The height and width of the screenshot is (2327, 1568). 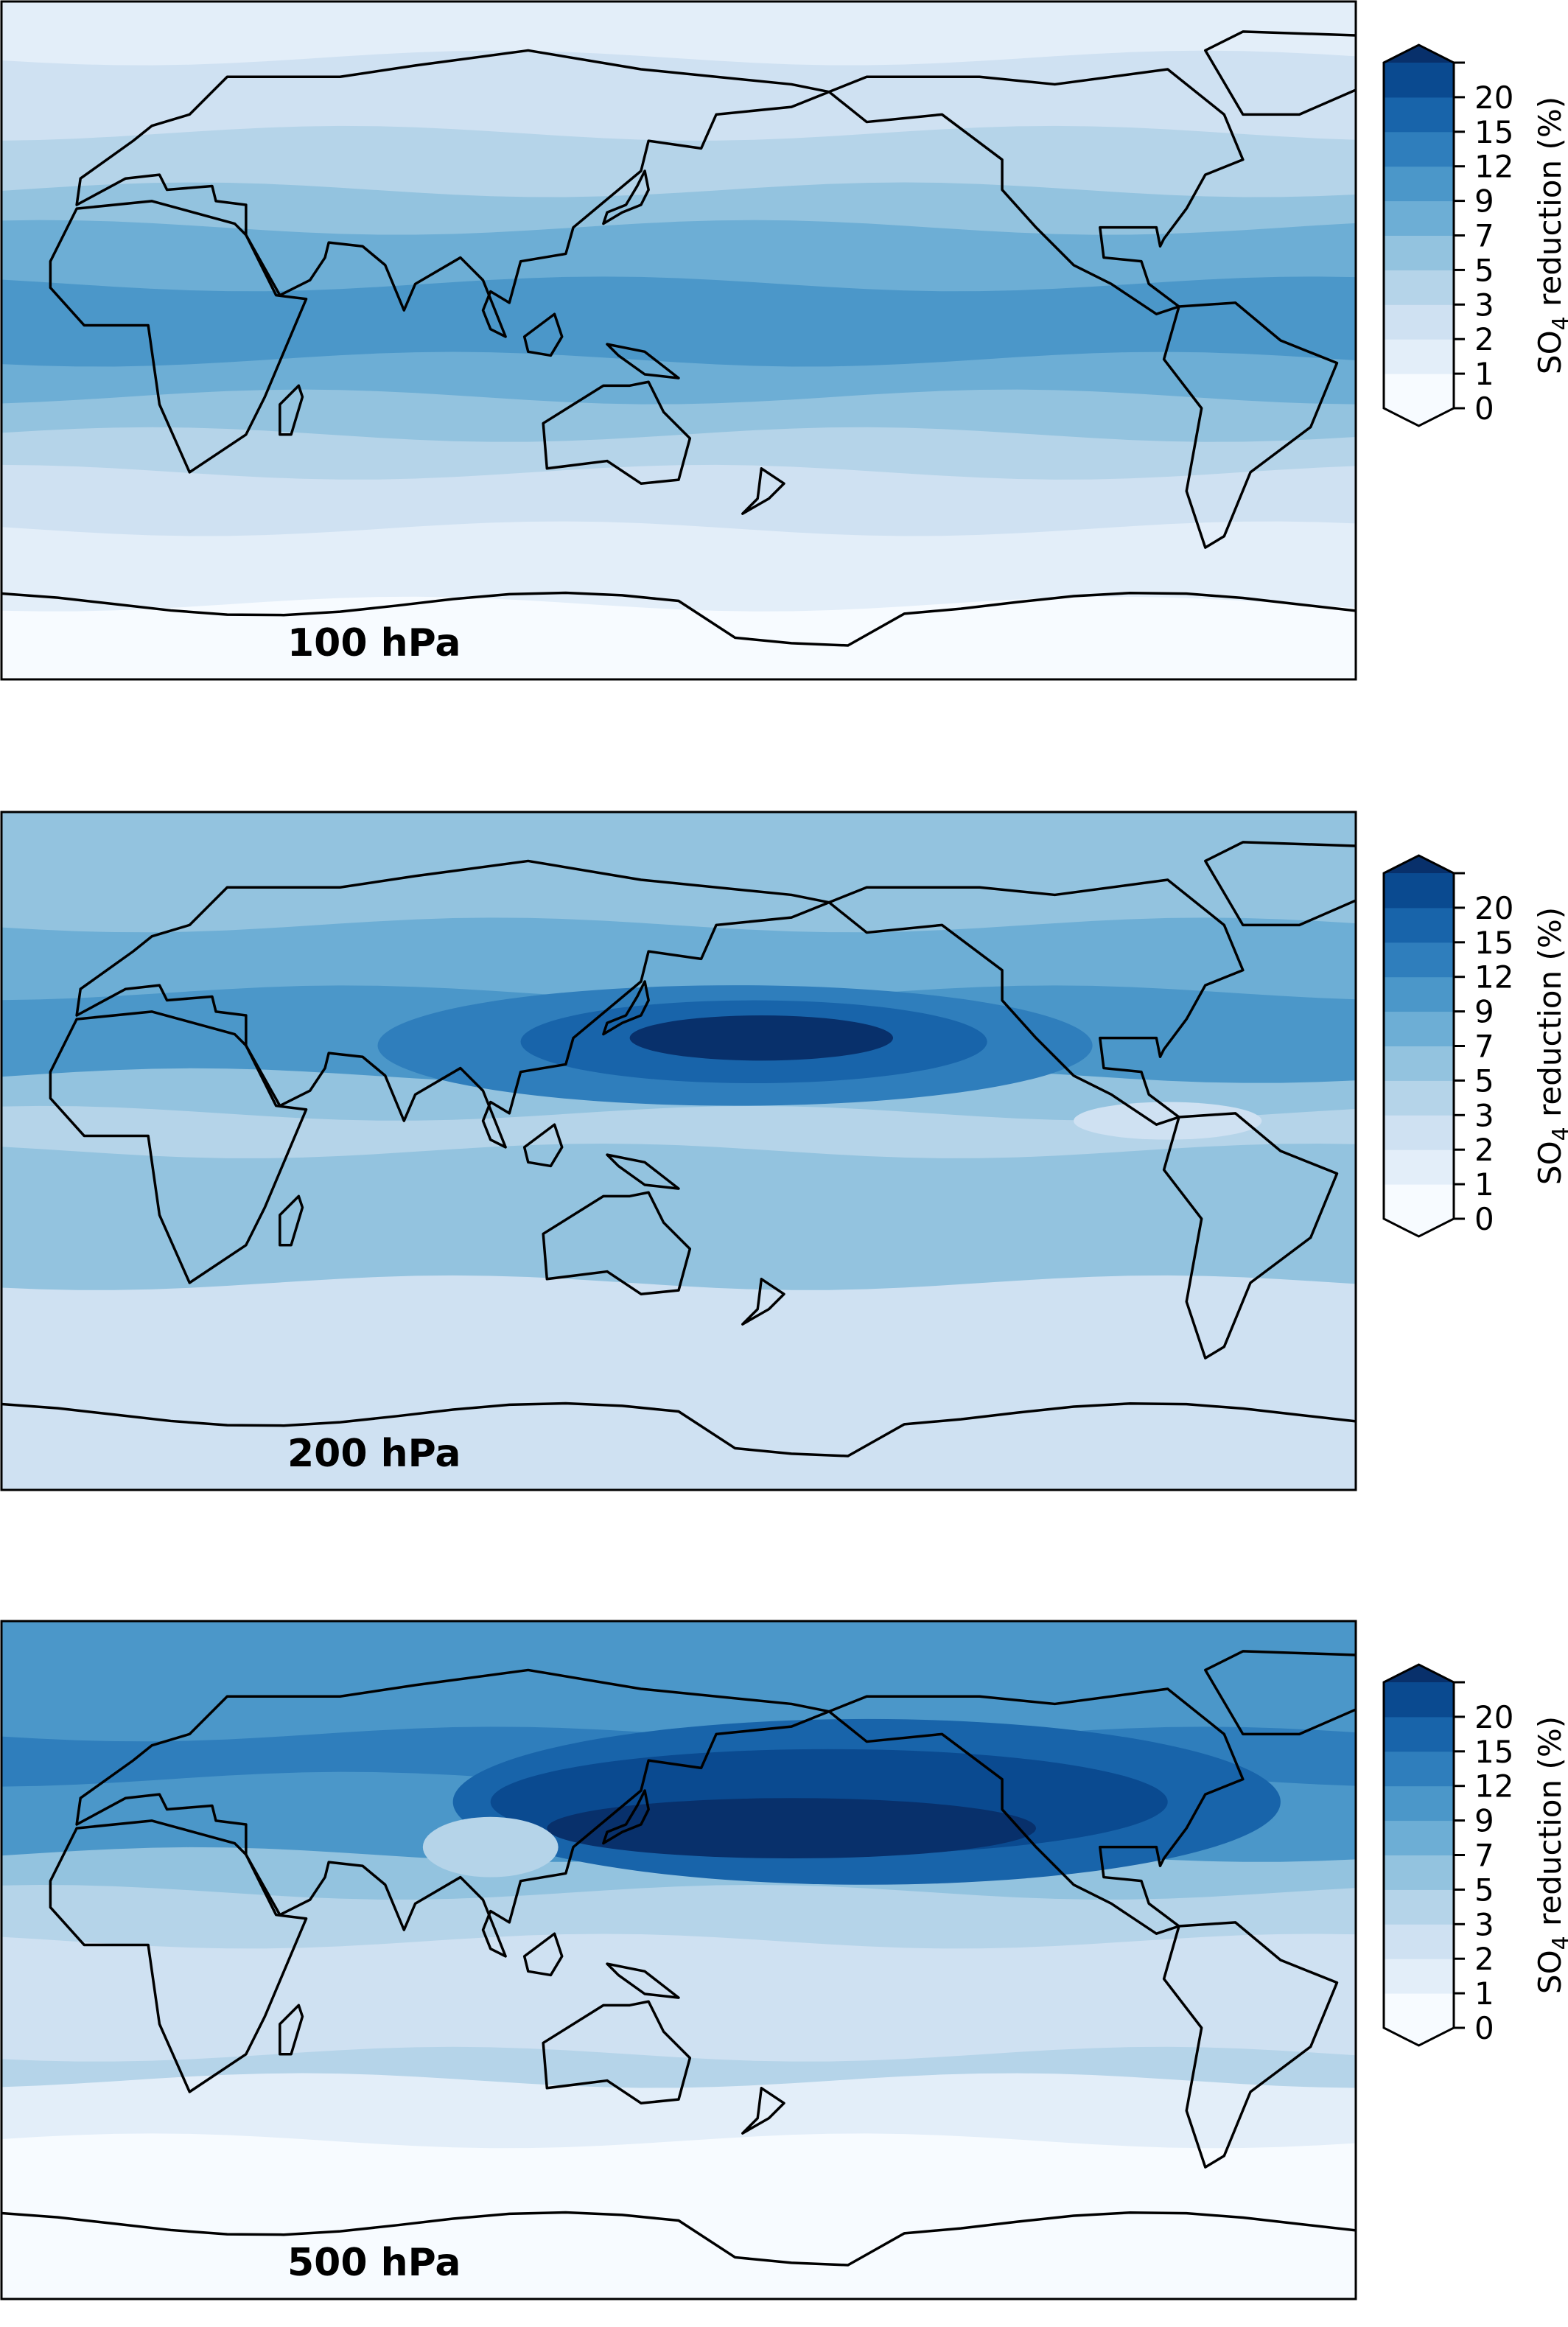 I want to click on coastline-australia, so click(x=617, y=432).